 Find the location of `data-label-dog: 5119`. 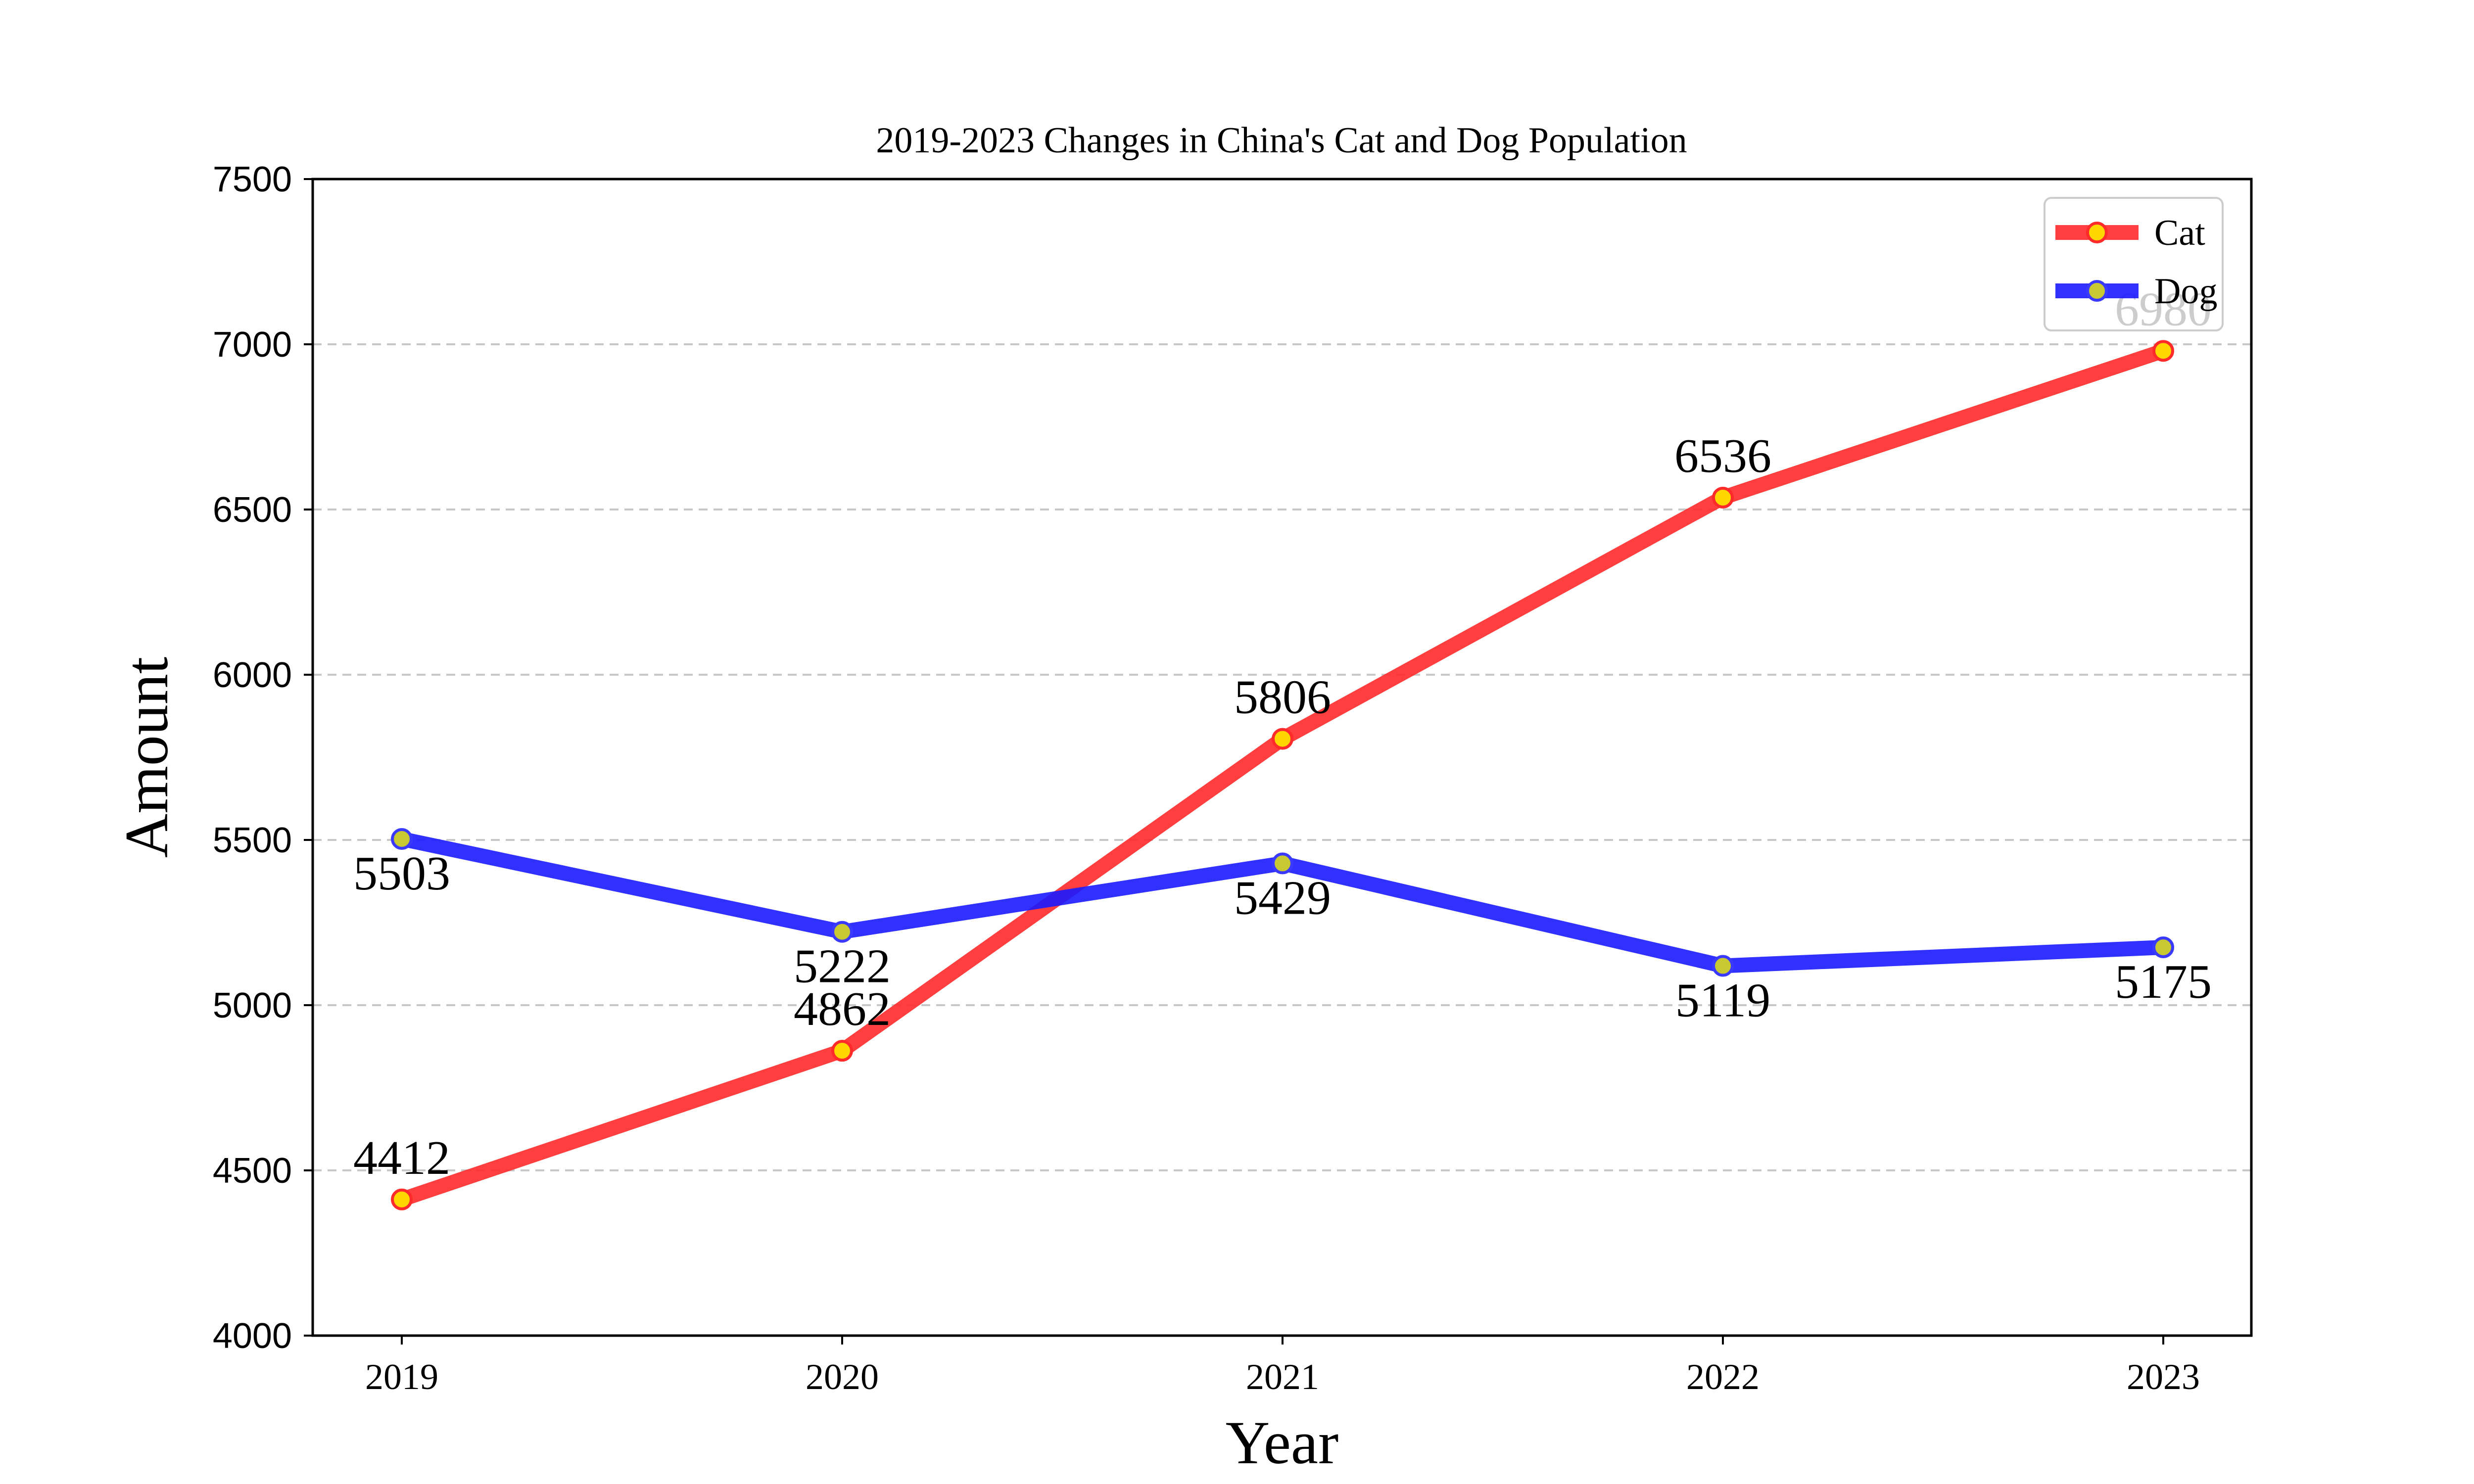

data-label-dog: 5119 is located at coordinates (1723, 1000).